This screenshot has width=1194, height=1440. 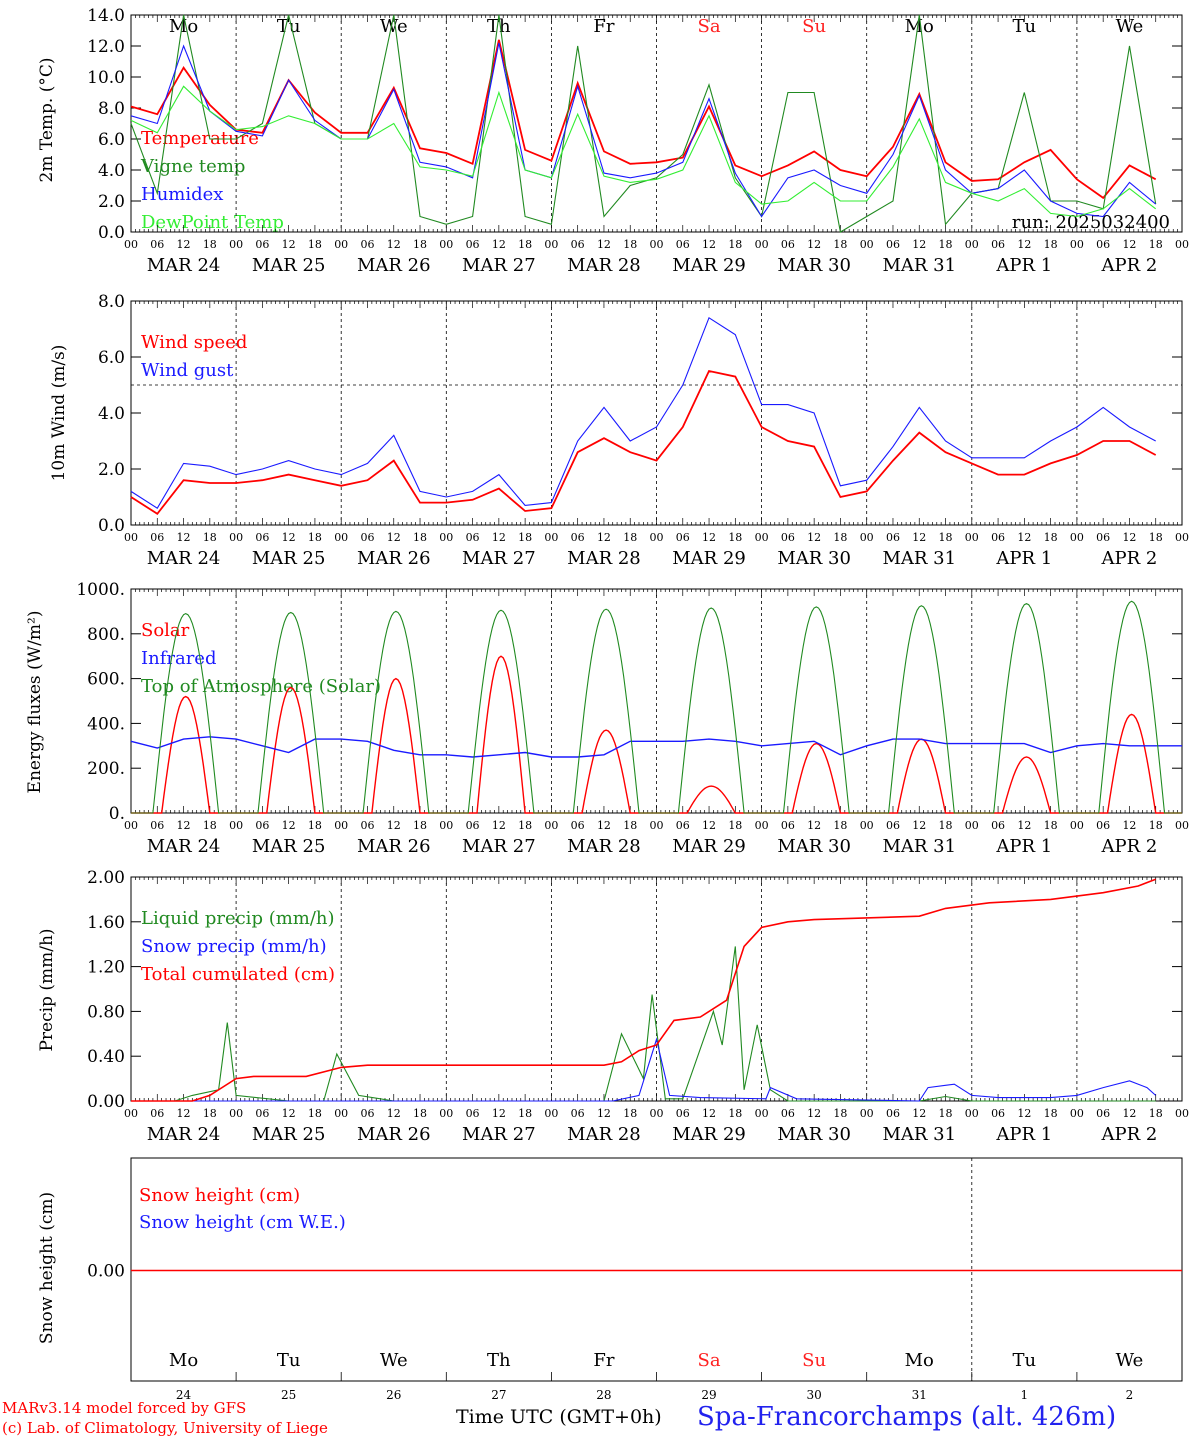 I want to click on day-number-label: 31, so click(x=919, y=1395).